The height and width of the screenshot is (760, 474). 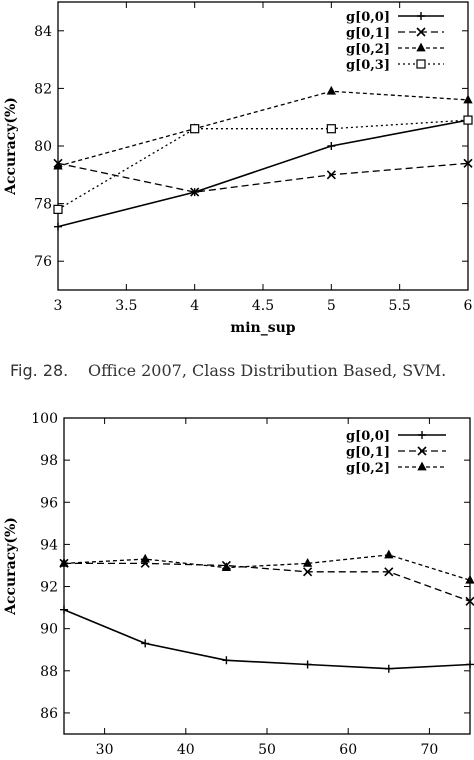 I want to click on y-tick-label: 94, so click(x=49, y=545).